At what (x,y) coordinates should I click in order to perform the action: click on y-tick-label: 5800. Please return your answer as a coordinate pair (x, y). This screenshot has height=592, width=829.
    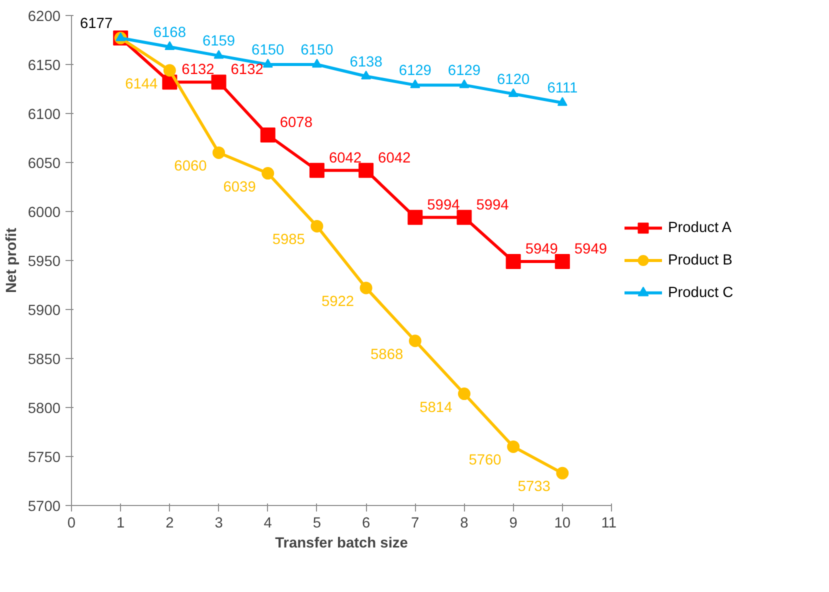
    Looking at the image, I should click on (44, 409).